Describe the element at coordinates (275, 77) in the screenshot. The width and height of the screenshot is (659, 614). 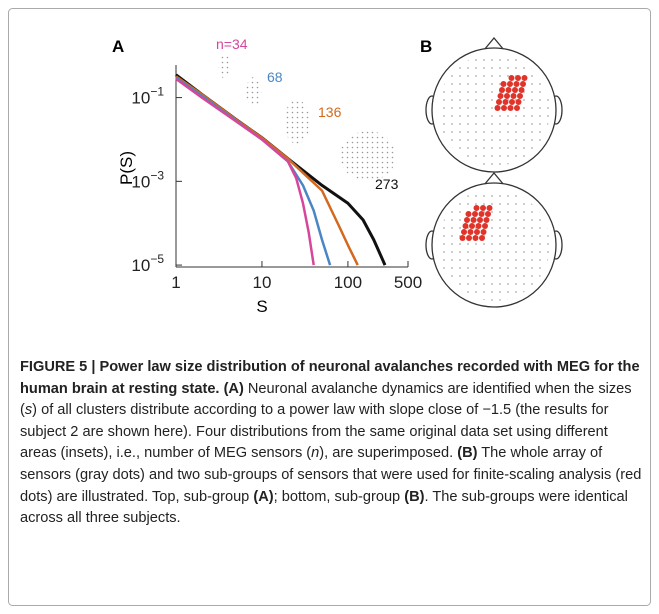
I see `series-label: 68` at that location.